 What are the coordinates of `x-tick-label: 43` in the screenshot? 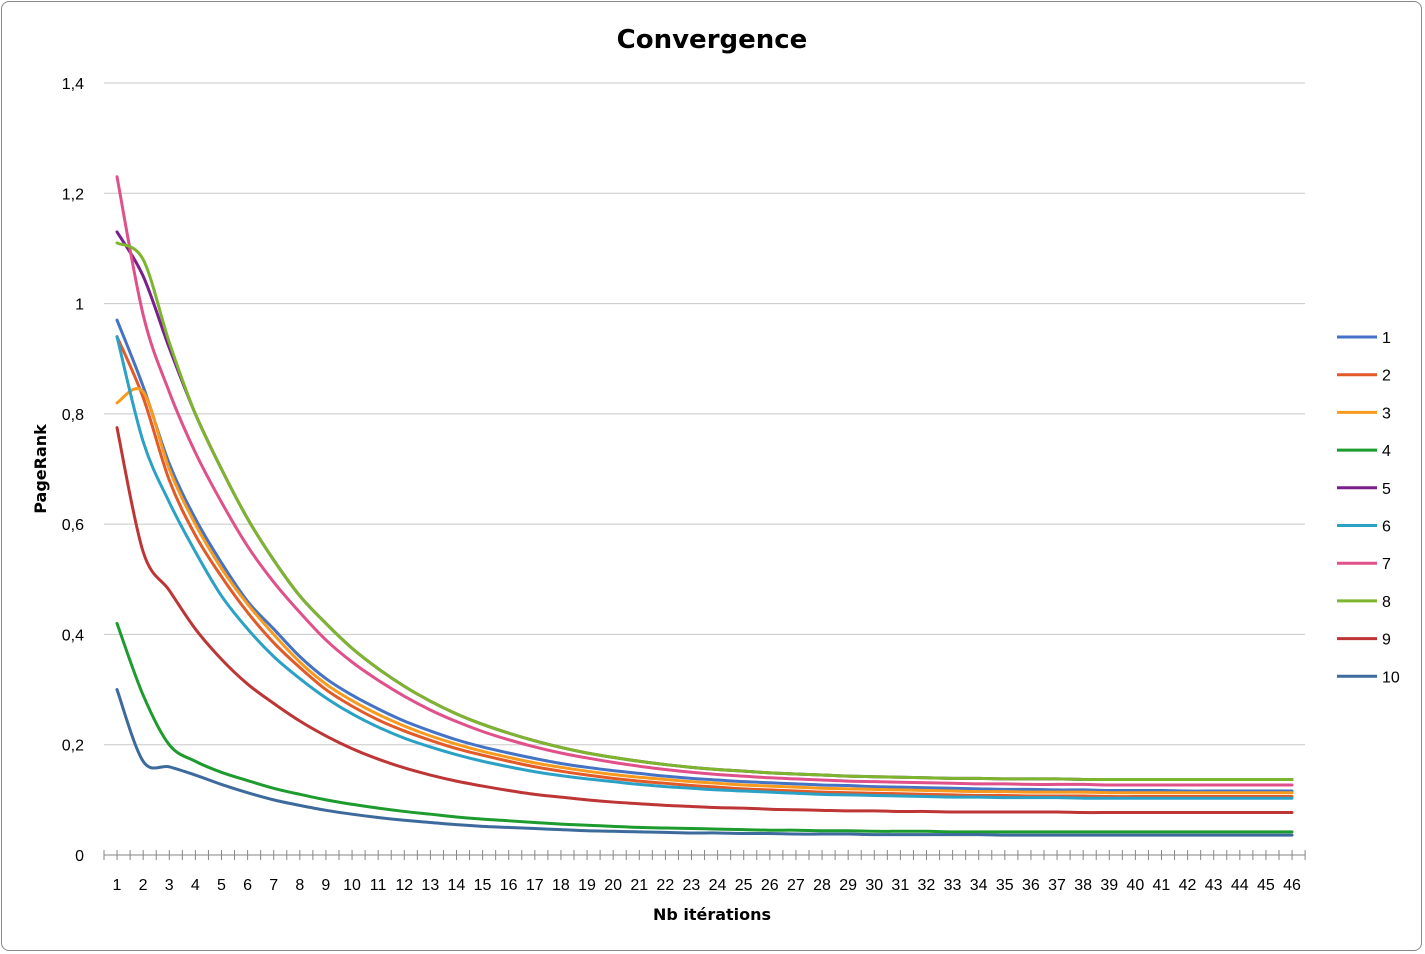 It's located at (1214, 885).